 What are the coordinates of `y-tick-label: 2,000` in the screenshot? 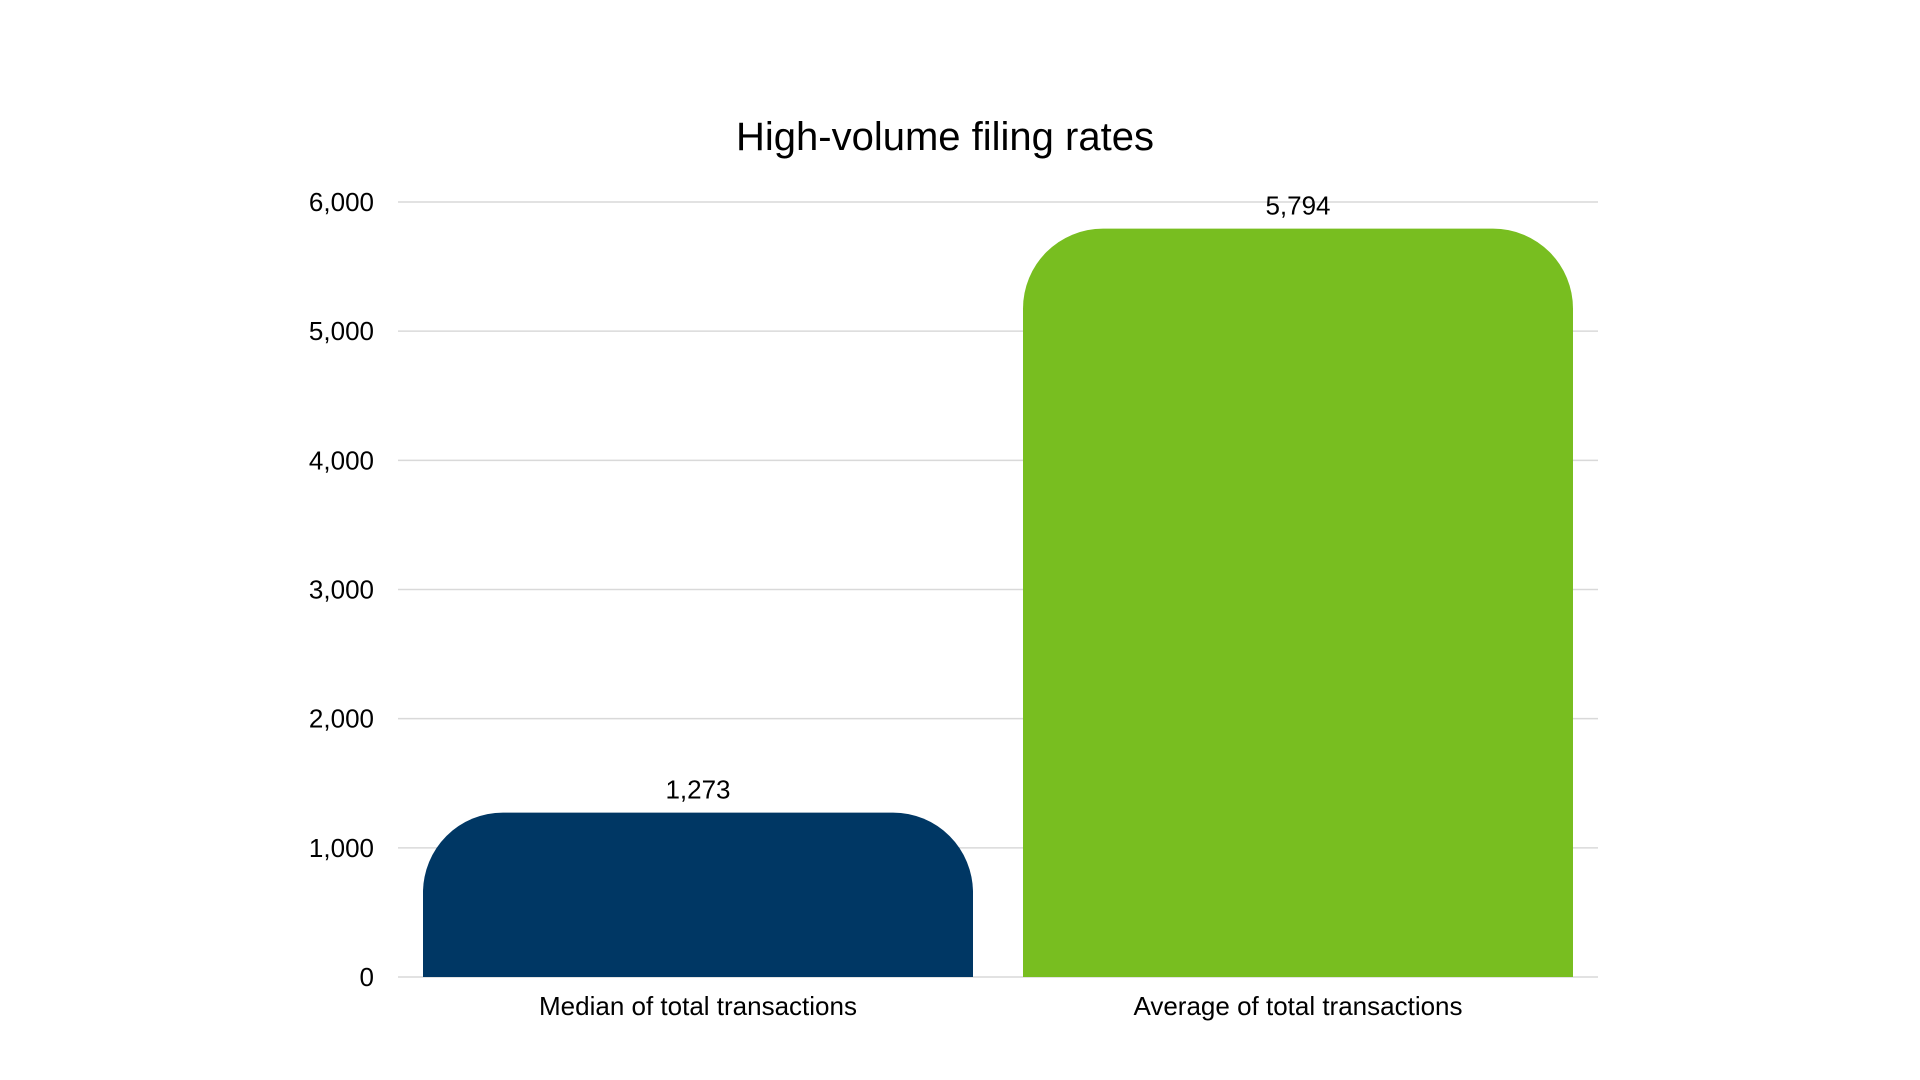 It's located at (341, 719).